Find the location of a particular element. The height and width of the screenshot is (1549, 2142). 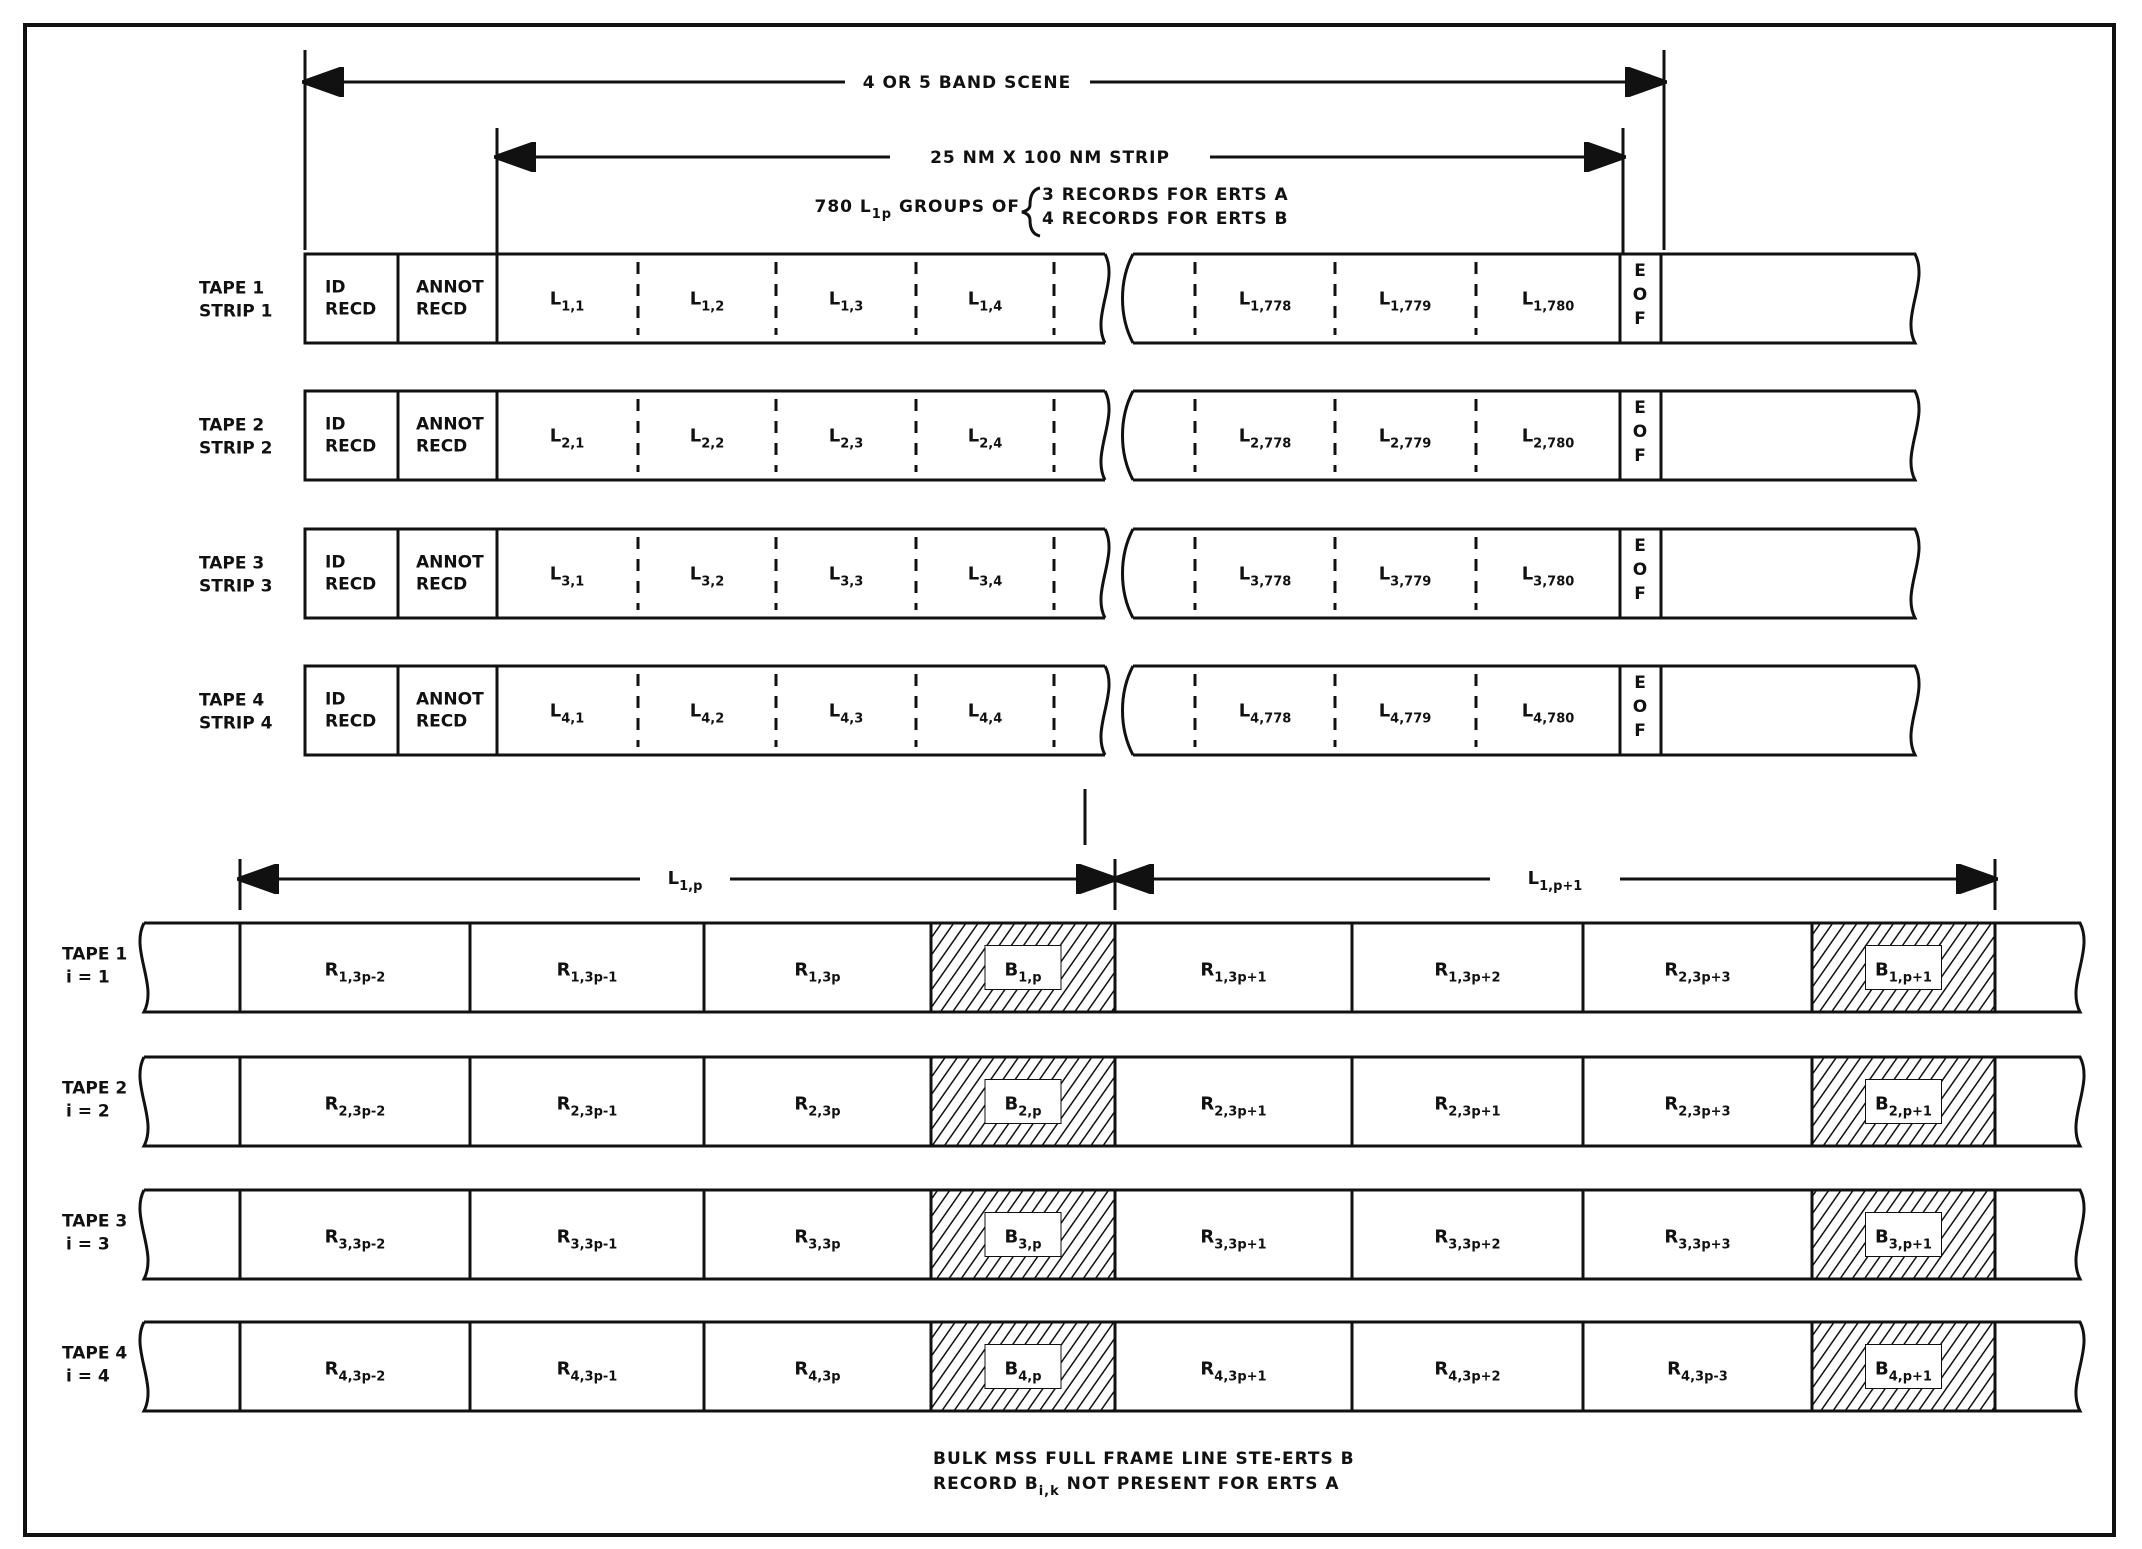

record-b-cell: B3,p is located at coordinates (1022, 1240).